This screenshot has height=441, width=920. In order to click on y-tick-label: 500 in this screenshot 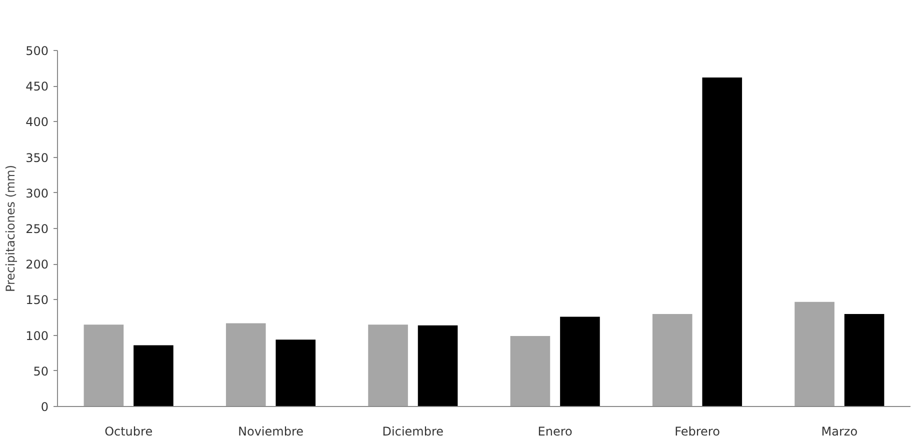, I will do `click(37, 51)`.